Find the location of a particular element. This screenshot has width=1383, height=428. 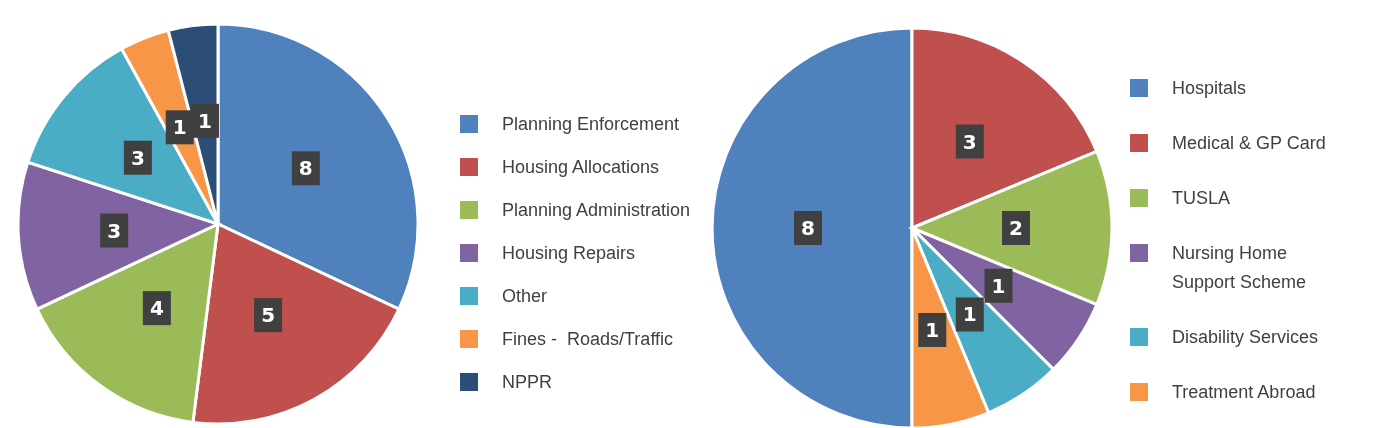

legend-label: Housing Repairs is located at coordinates (569, 253).